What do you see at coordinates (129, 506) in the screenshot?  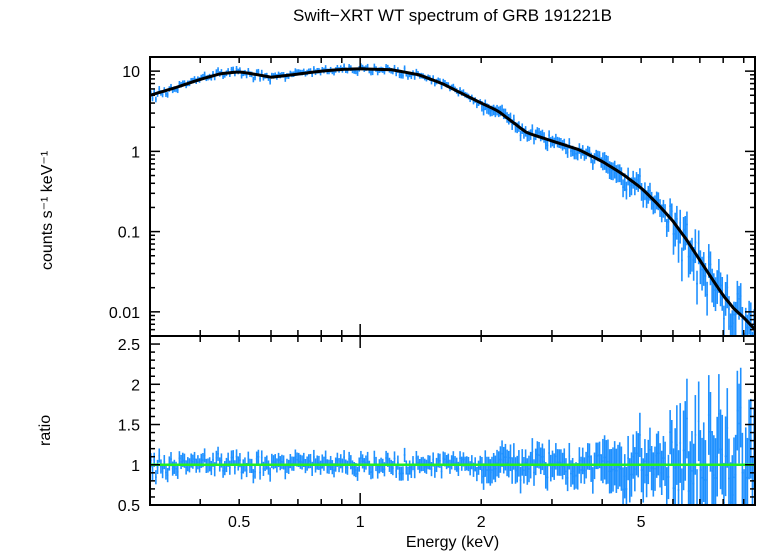 I see `ratio-y-tick-label: 0.5` at bounding box center [129, 506].